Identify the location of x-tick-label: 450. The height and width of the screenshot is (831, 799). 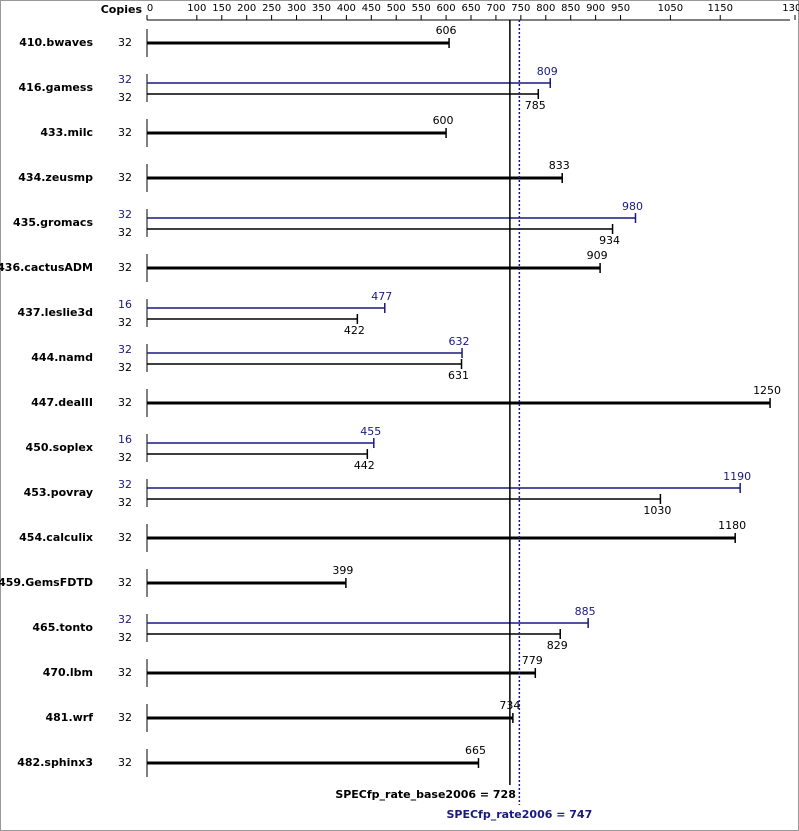
(371, 8).